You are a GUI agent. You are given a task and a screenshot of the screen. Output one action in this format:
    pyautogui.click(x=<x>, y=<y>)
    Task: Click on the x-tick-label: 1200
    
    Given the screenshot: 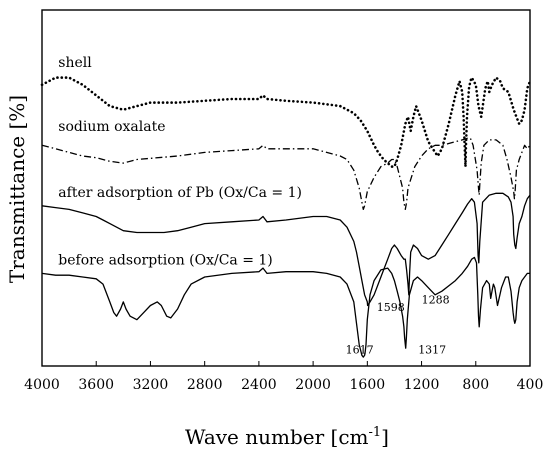 What is the action you would take?
    pyautogui.click(x=422, y=385)
    